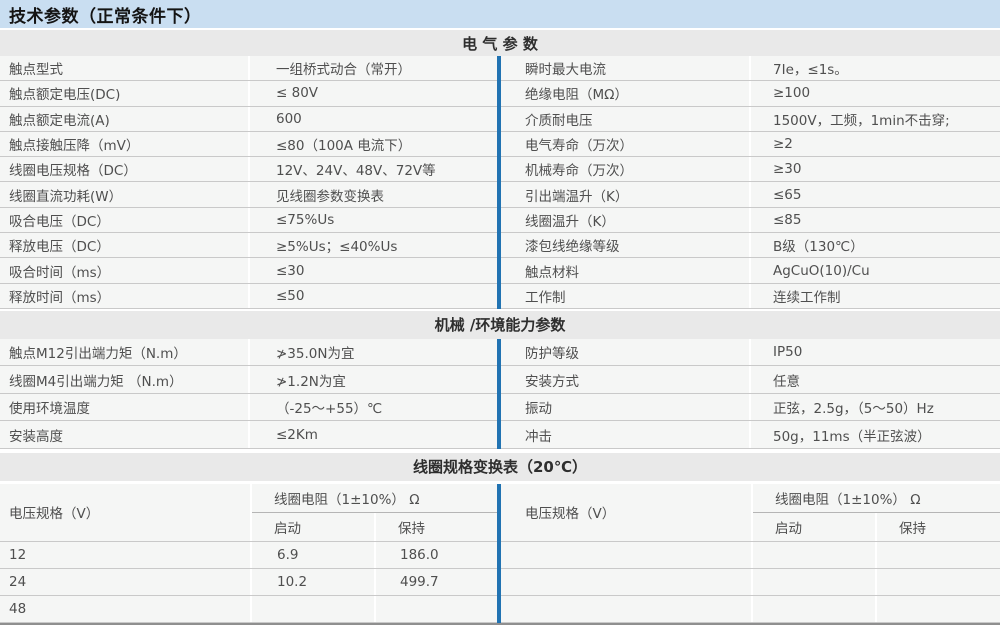 The image size is (1000, 628). I want to click on param-label: 冲击, so click(626, 434).